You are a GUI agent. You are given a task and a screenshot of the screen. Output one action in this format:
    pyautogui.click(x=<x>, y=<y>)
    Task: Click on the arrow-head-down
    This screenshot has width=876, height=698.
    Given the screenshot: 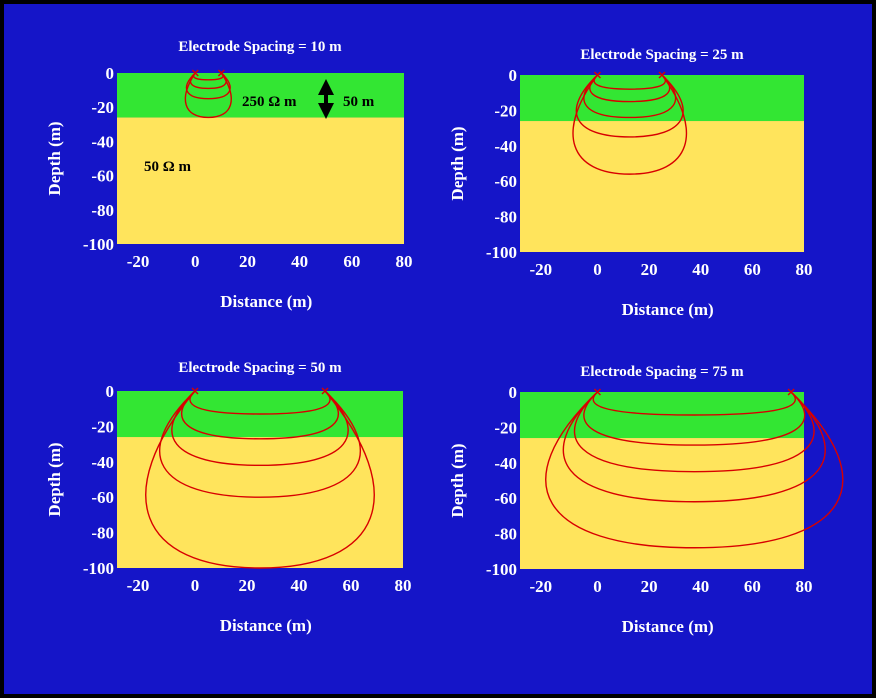 What is the action you would take?
    pyautogui.click(x=326, y=111)
    